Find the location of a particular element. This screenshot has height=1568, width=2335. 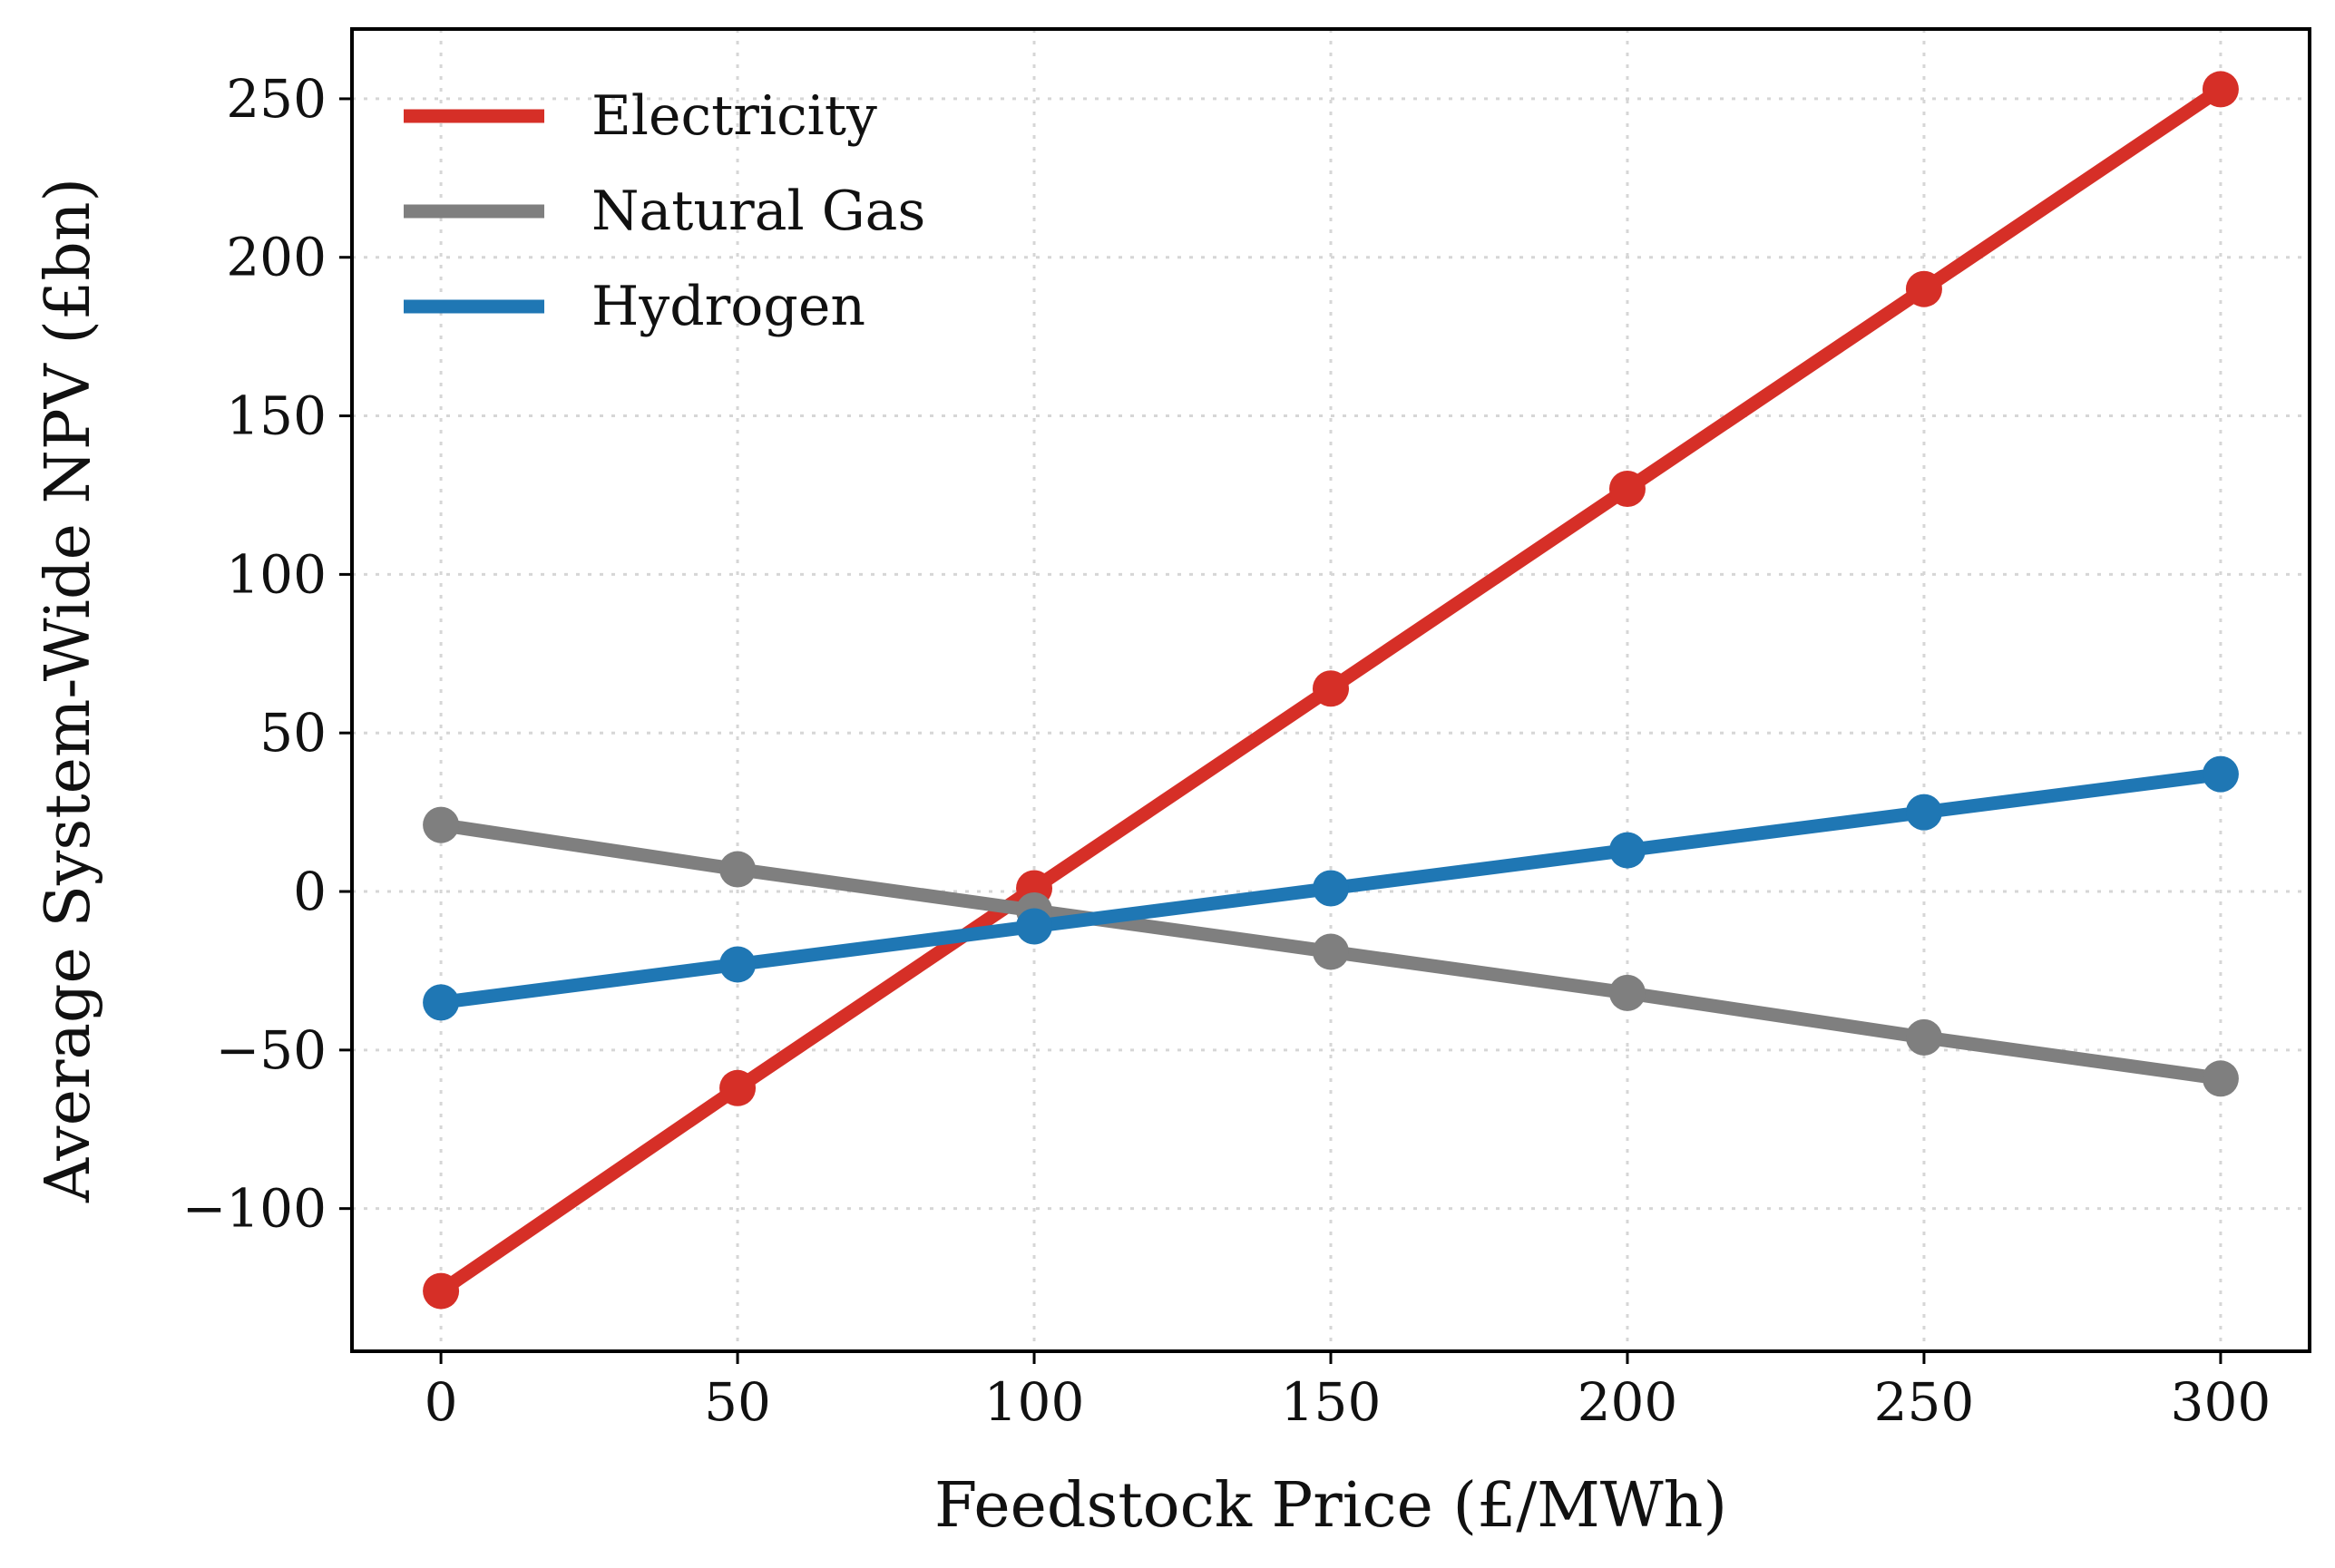

legend: Electricity Natural Gas Hydrogen is located at coordinates (664, 211).